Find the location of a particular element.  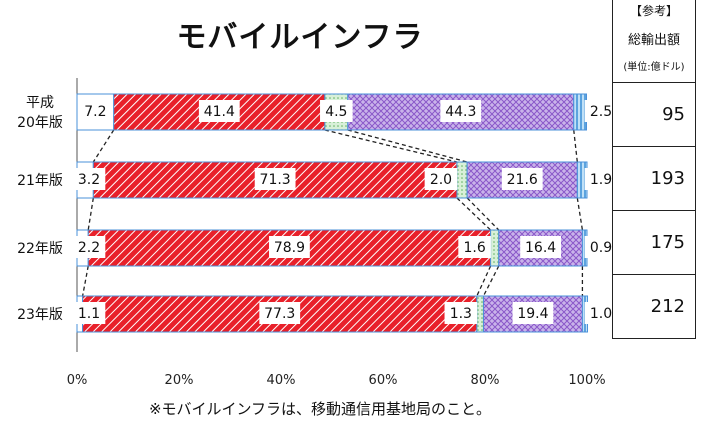

x-tick-label: 0% is located at coordinates (77, 380).